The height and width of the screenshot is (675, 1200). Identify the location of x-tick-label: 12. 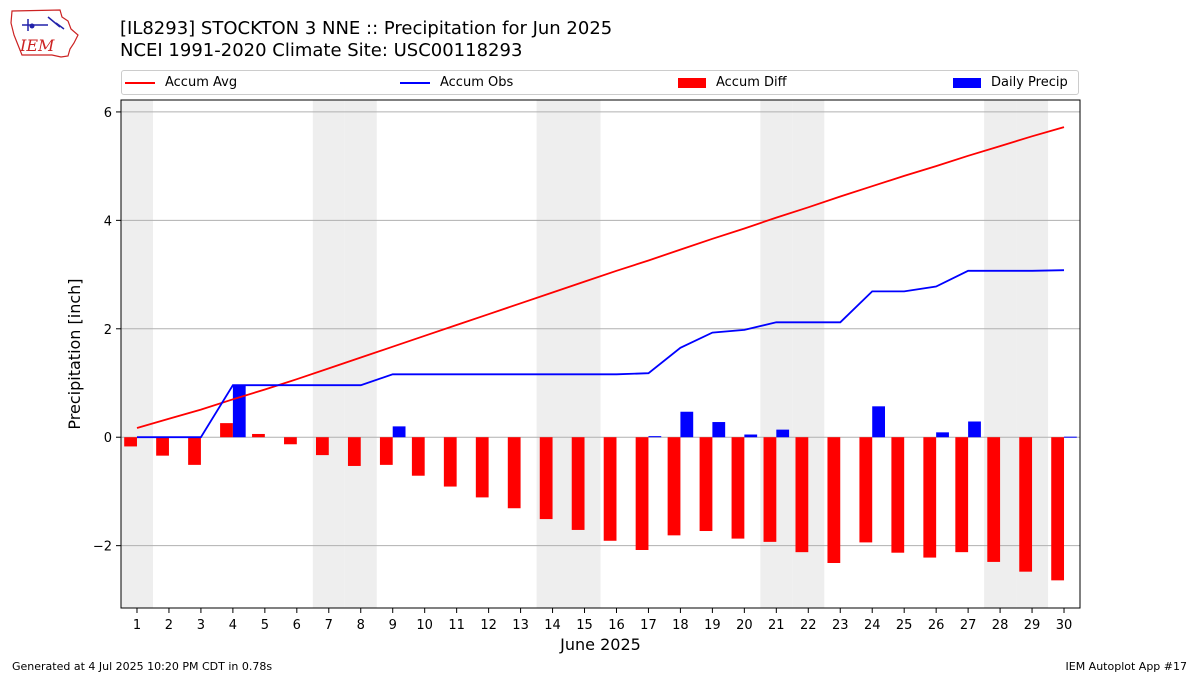
(488, 625).